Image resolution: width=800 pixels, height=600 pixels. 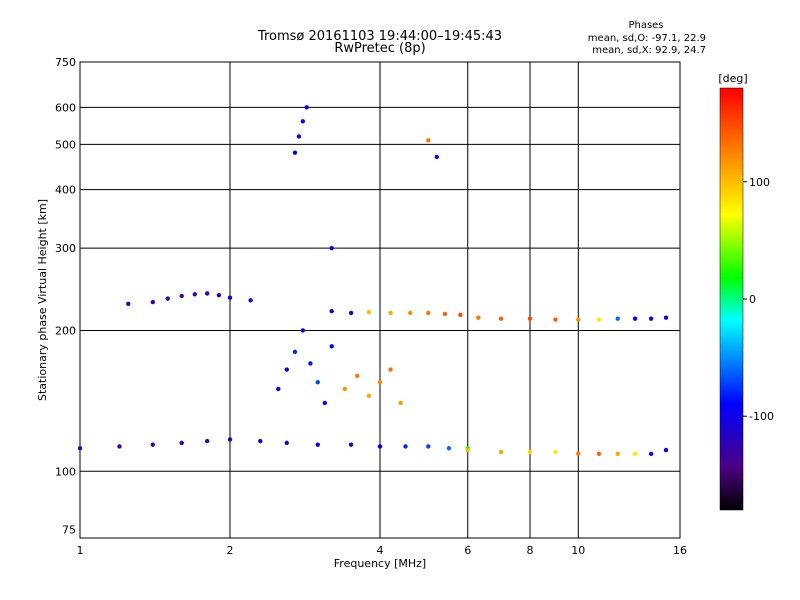 I want to click on phase-info-line-o: mean, sd,O: -97.1, 22.9, so click(x=647, y=38).